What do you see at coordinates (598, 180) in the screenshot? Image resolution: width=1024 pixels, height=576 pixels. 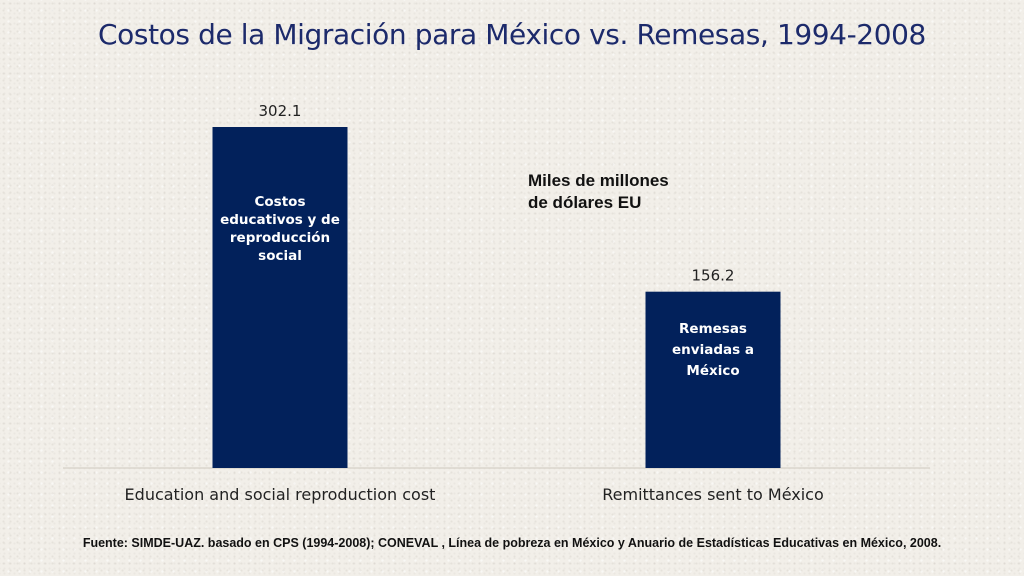 I see `units-label-line-1: Miles de millones` at bounding box center [598, 180].